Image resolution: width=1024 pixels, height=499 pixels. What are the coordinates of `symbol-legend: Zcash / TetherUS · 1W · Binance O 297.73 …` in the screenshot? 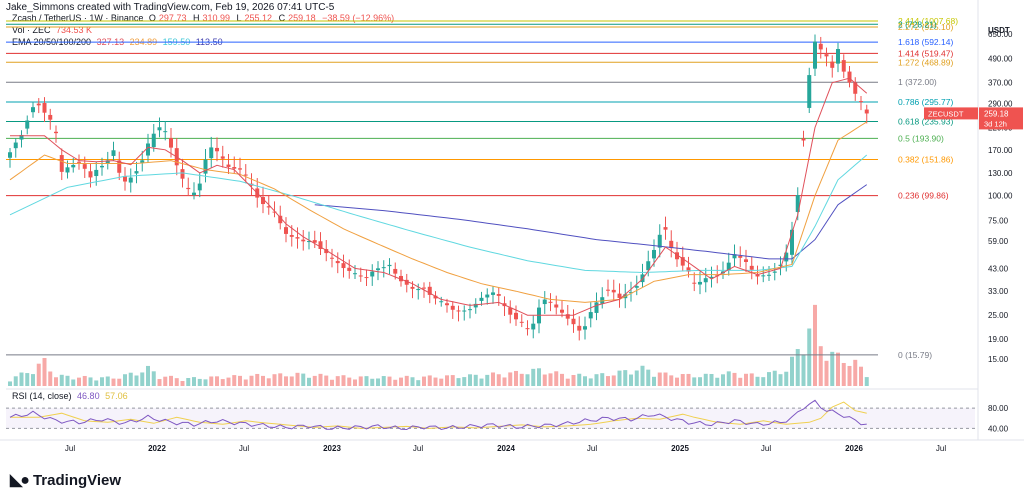 It's located at (204, 18).